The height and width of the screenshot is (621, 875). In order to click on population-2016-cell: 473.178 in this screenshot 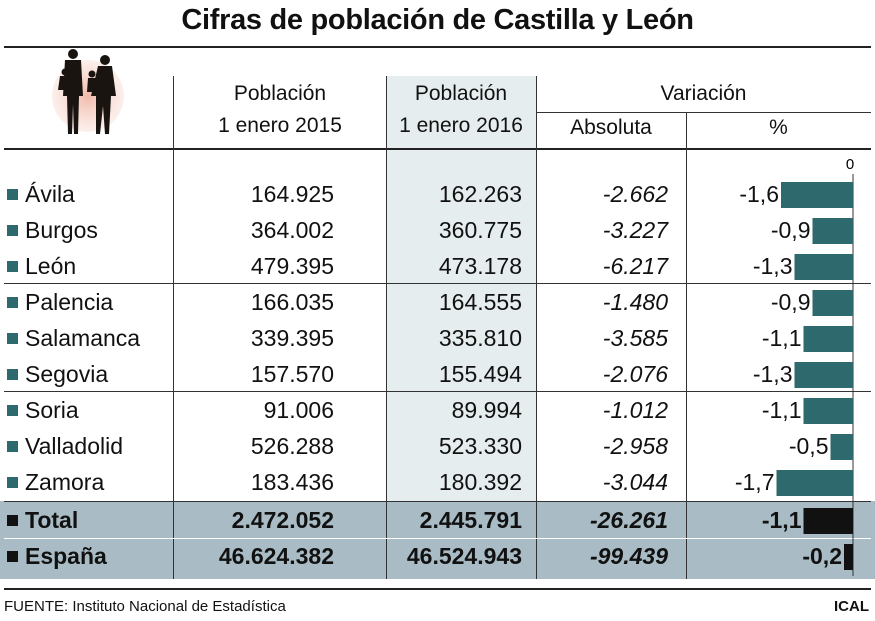, I will do `click(480, 266)`.